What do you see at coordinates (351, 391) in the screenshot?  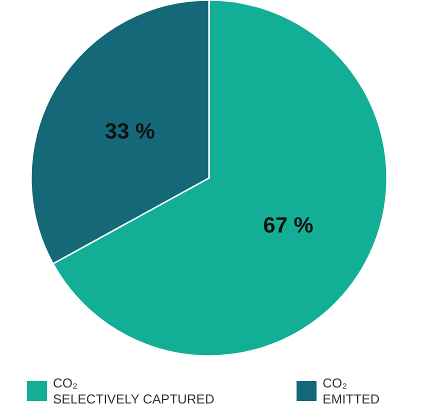 I see `legend-label: CO₂ EMITTED` at bounding box center [351, 391].